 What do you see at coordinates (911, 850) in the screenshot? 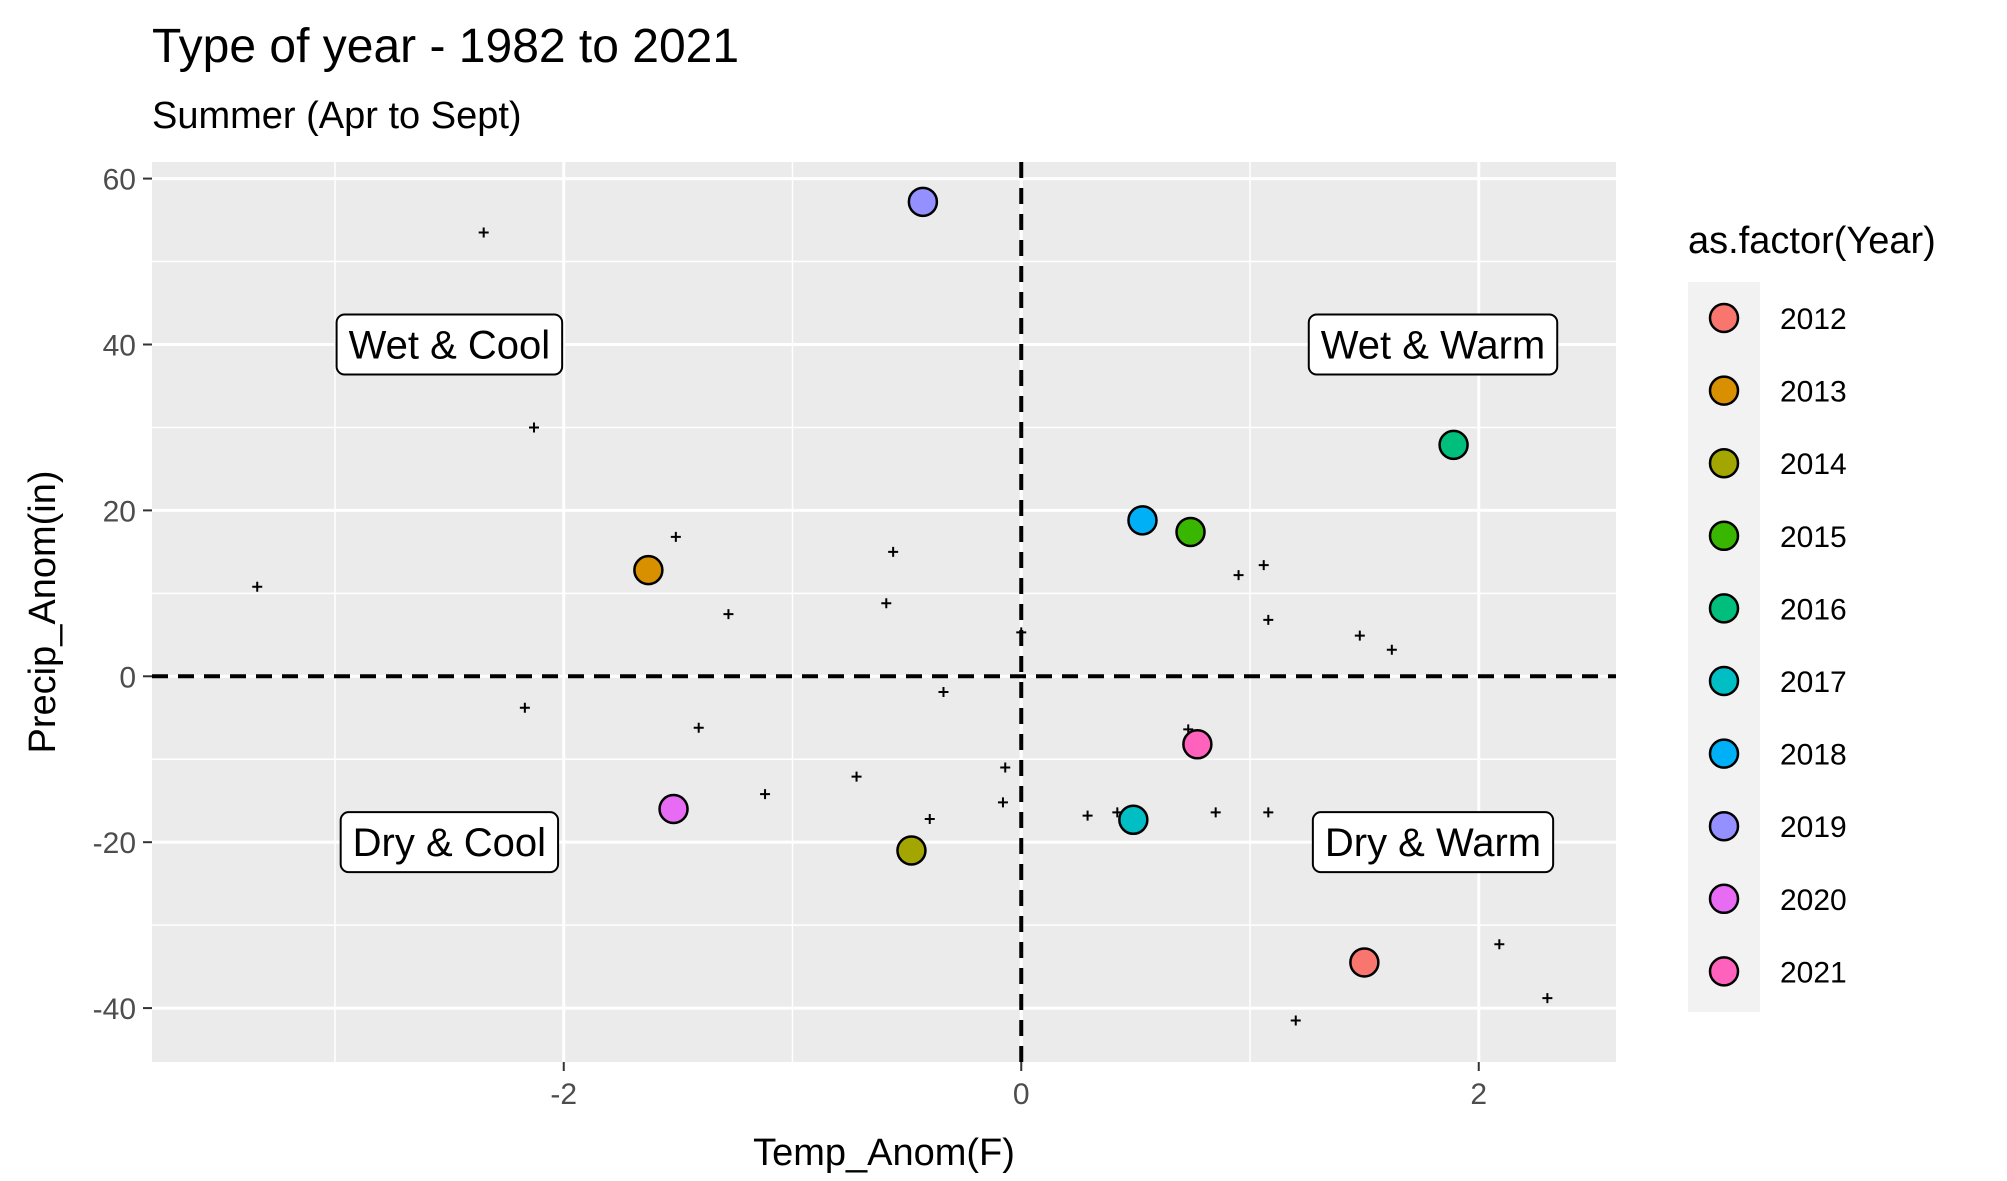
I see `year-point-2014` at bounding box center [911, 850].